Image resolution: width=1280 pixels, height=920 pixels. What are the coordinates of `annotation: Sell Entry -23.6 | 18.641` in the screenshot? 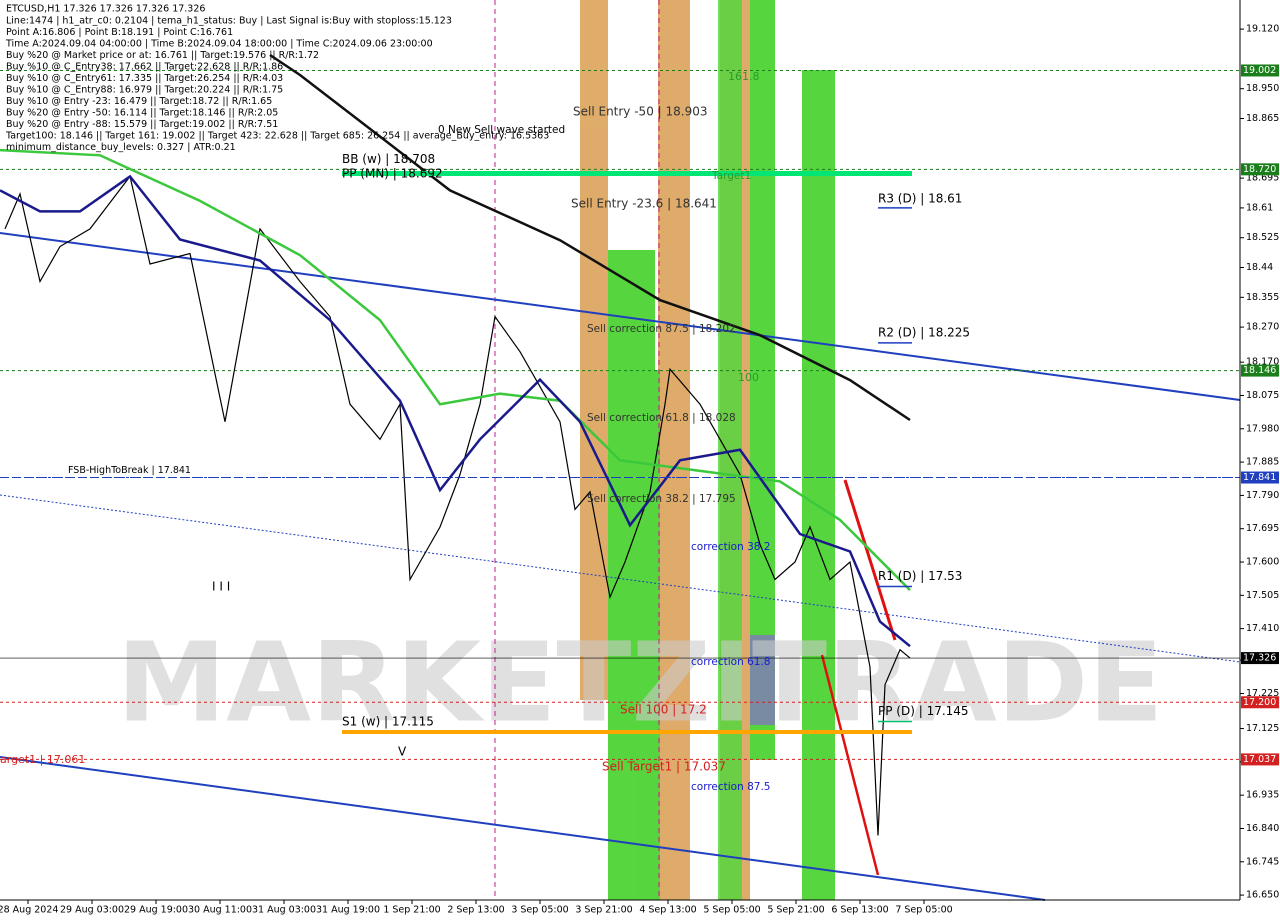 It's located at (644, 204).